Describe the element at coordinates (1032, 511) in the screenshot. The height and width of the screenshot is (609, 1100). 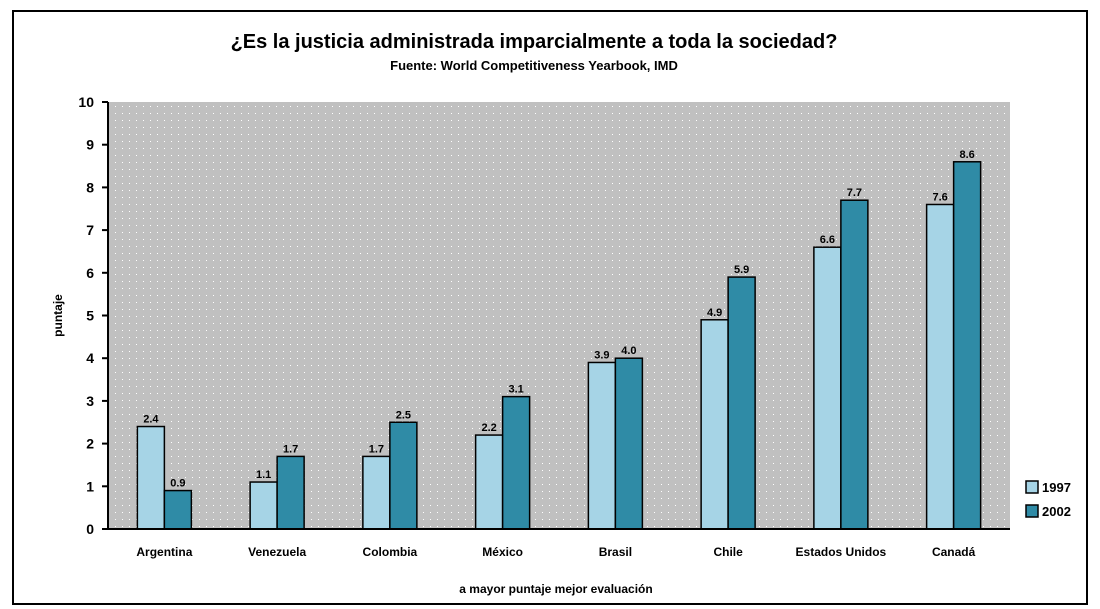
I see `legend-swatch-2002` at that location.